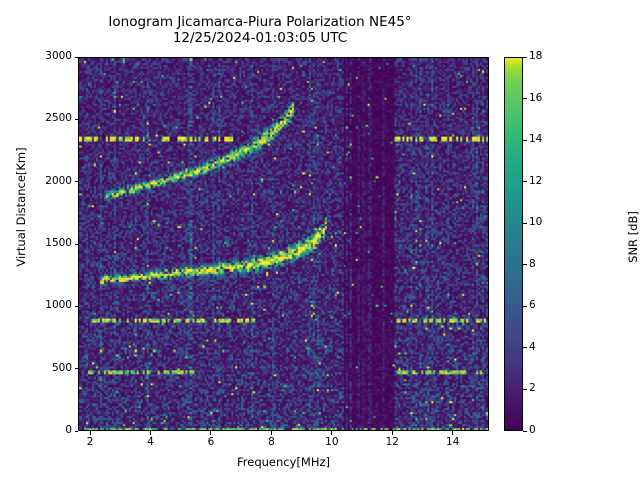 This screenshot has height=480, width=640. Describe the element at coordinates (150, 442) in the screenshot. I see `x-tick-label: 4` at that location.